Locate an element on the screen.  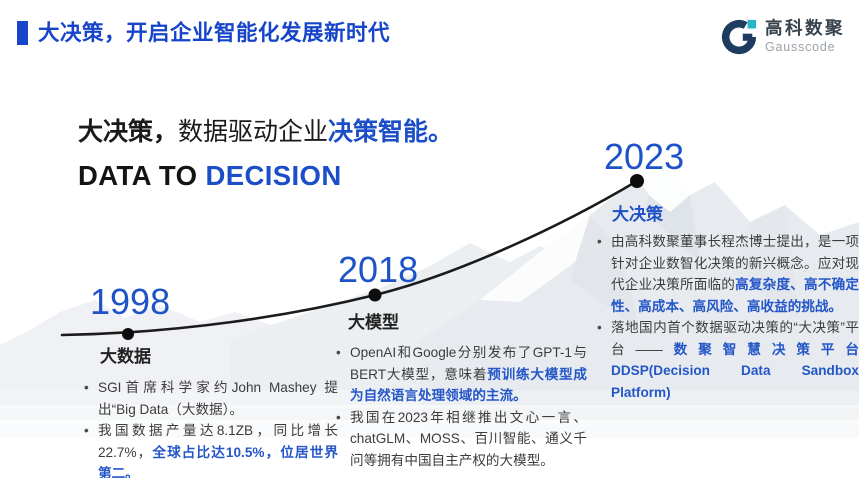
logo-text: 高科数聚 Gausscode is located at coordinates (805, 36).